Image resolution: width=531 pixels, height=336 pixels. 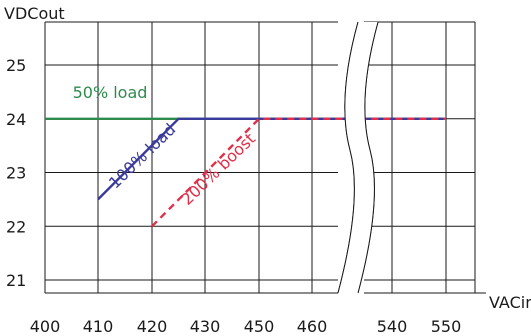 I want to click on x-tick-label: 420, so click(x=152, y=326).